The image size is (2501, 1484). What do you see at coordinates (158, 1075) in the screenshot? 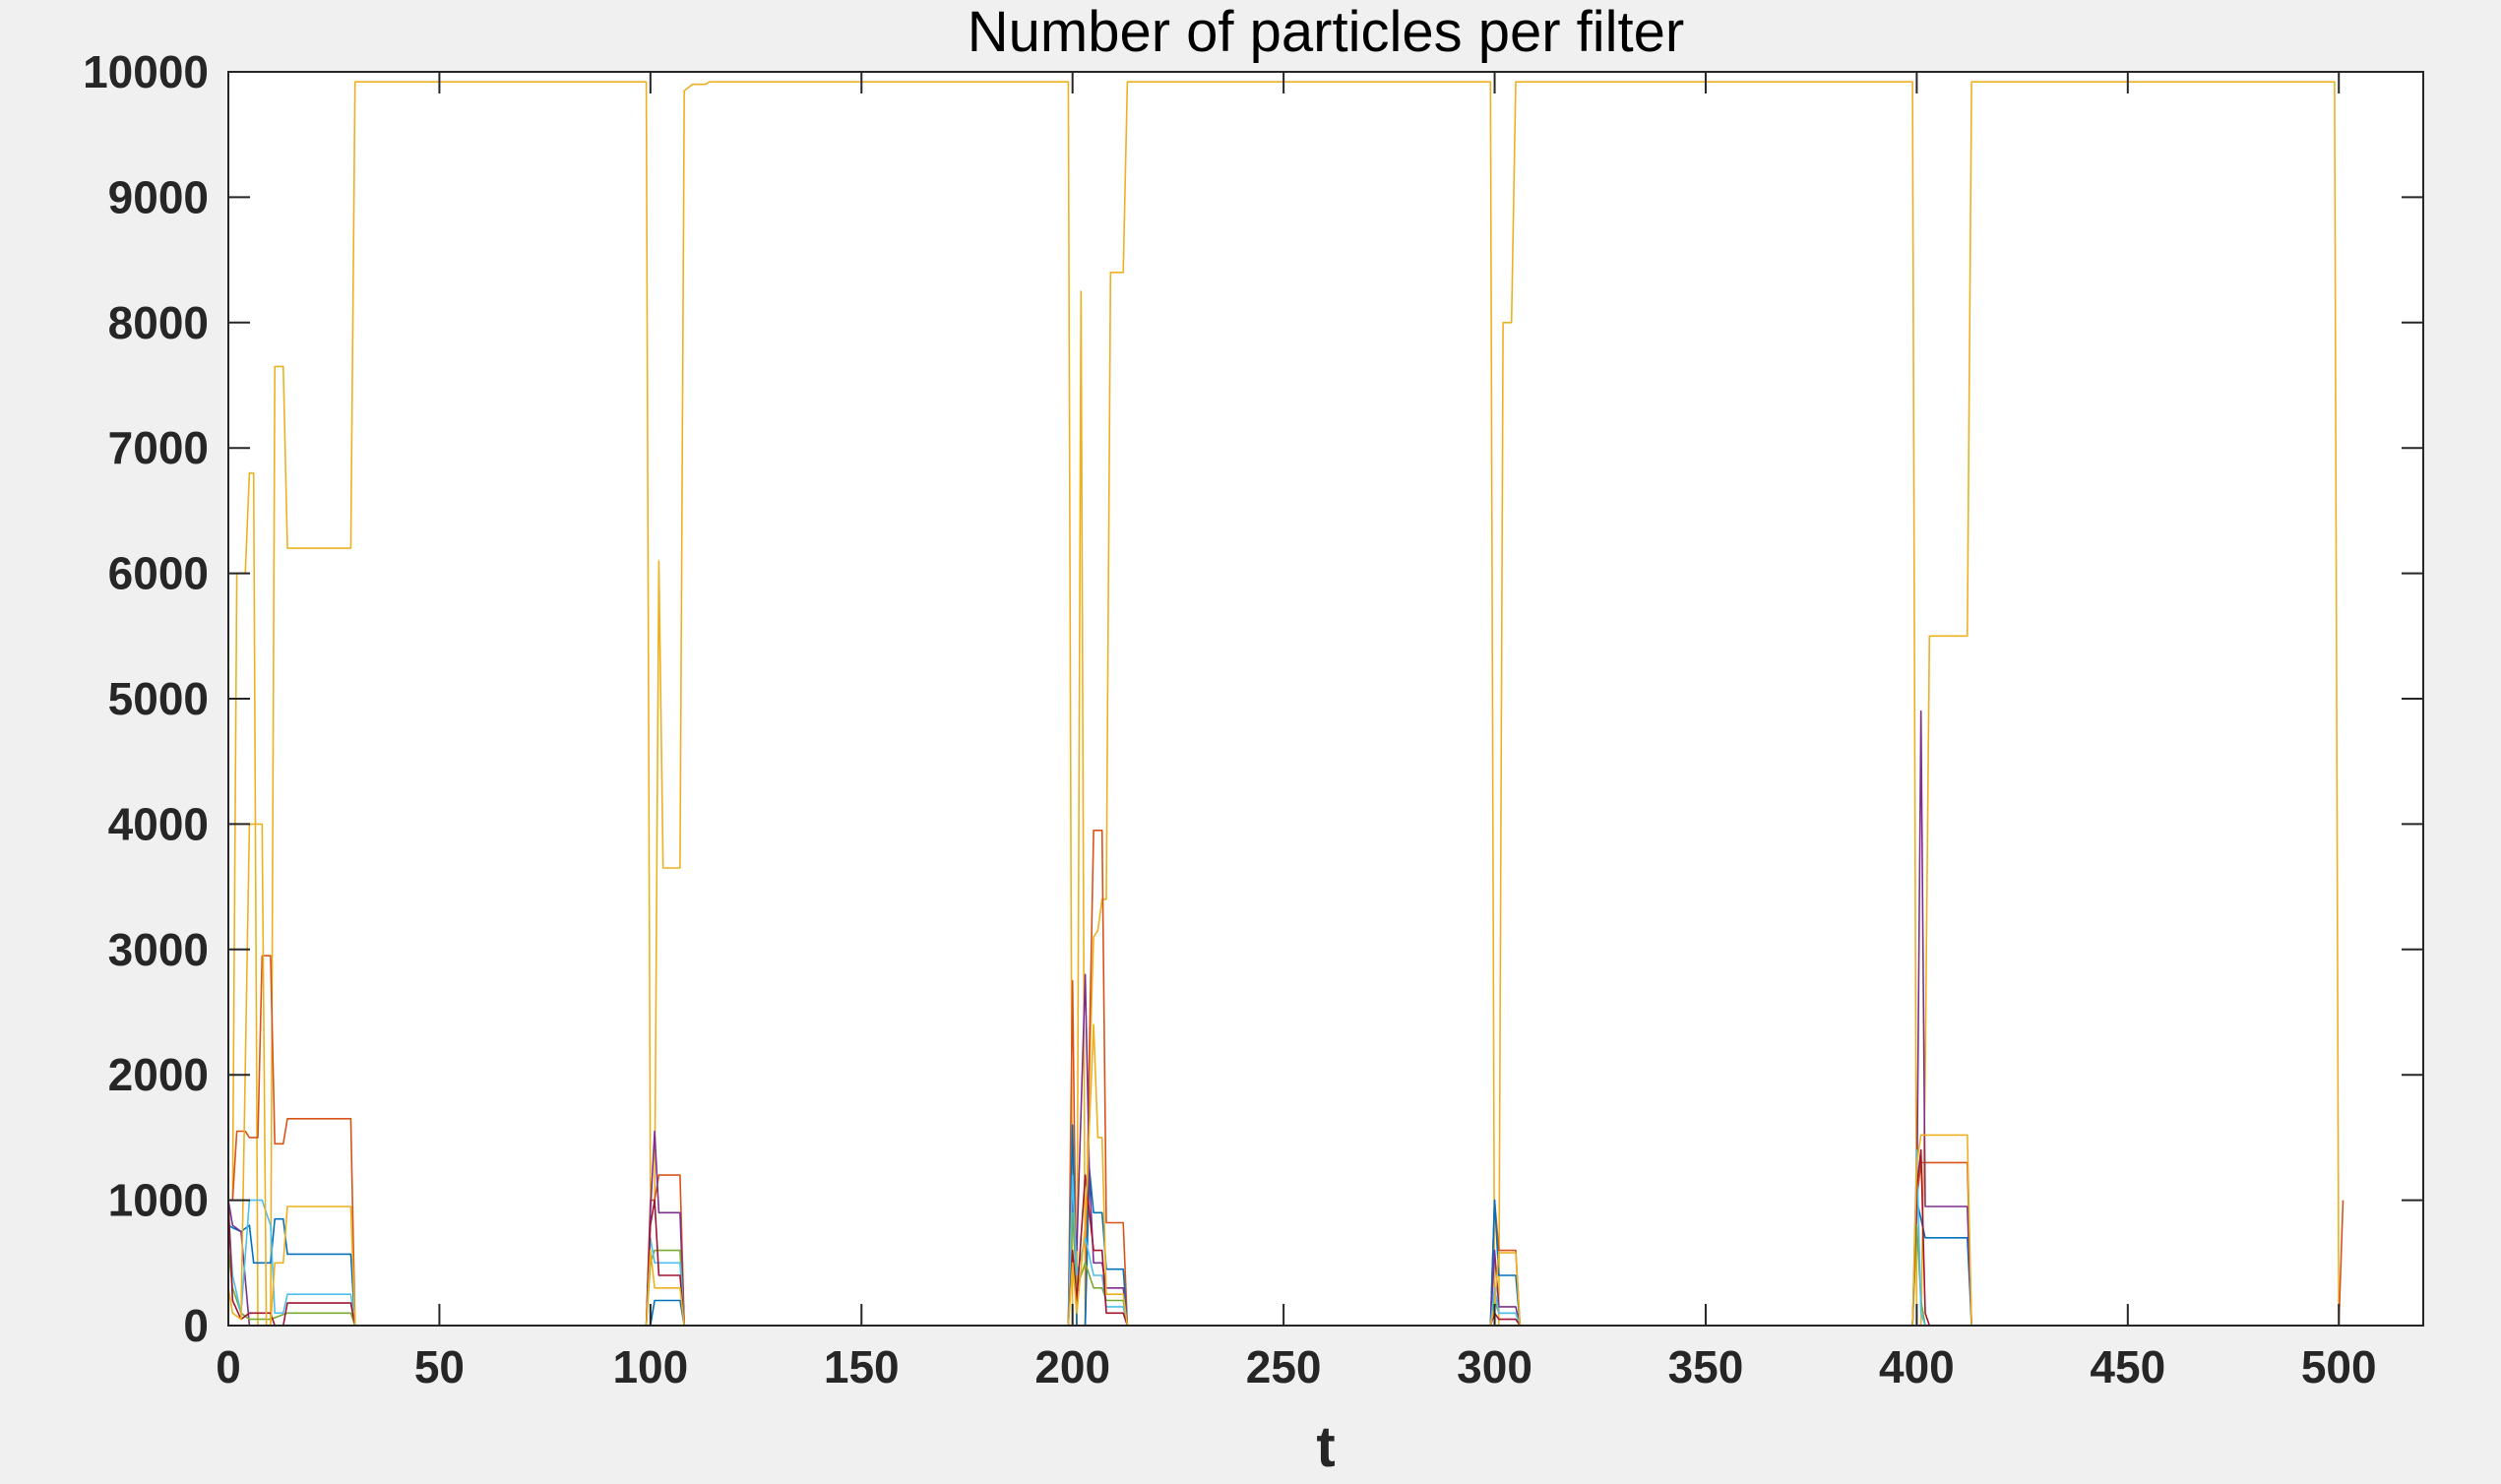
I see `y-tick-label-2000: 2000` at bounding box center [158, 1075].